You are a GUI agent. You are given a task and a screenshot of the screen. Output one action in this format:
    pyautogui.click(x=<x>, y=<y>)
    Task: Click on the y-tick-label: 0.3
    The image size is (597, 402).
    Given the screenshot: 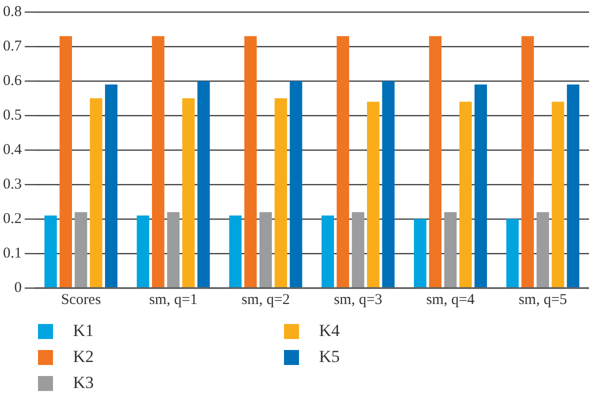 What is the action you would take?
    pyautogui.click(x=12, y=184)
    